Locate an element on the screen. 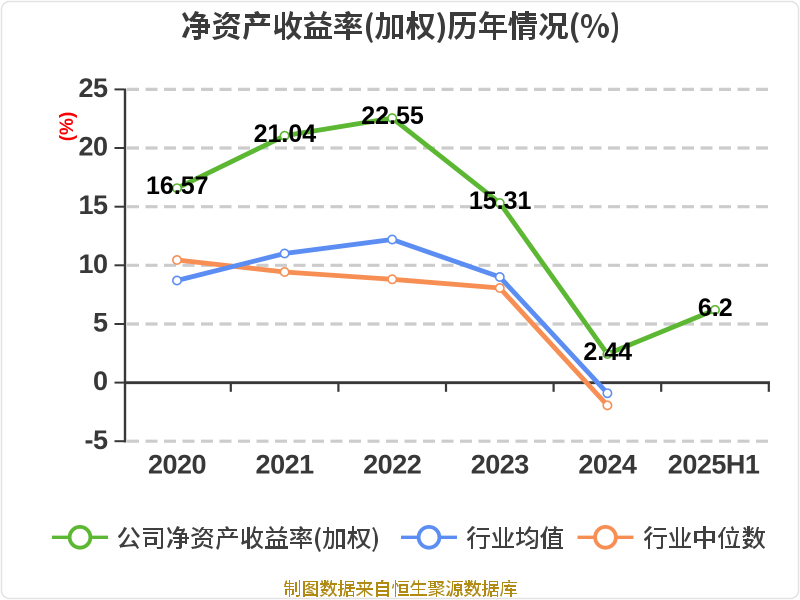 Image resolution: width=800 pixels, height=600 pixels. svg-text: 0 is located at coordinates (100, 381).